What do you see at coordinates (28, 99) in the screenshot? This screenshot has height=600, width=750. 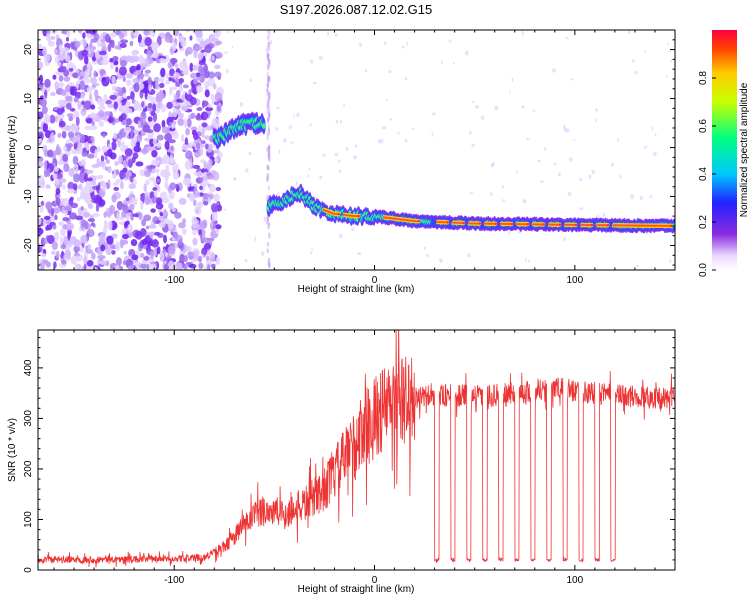 I see `y-tick-label: 10` at bounding box center [28, 99].